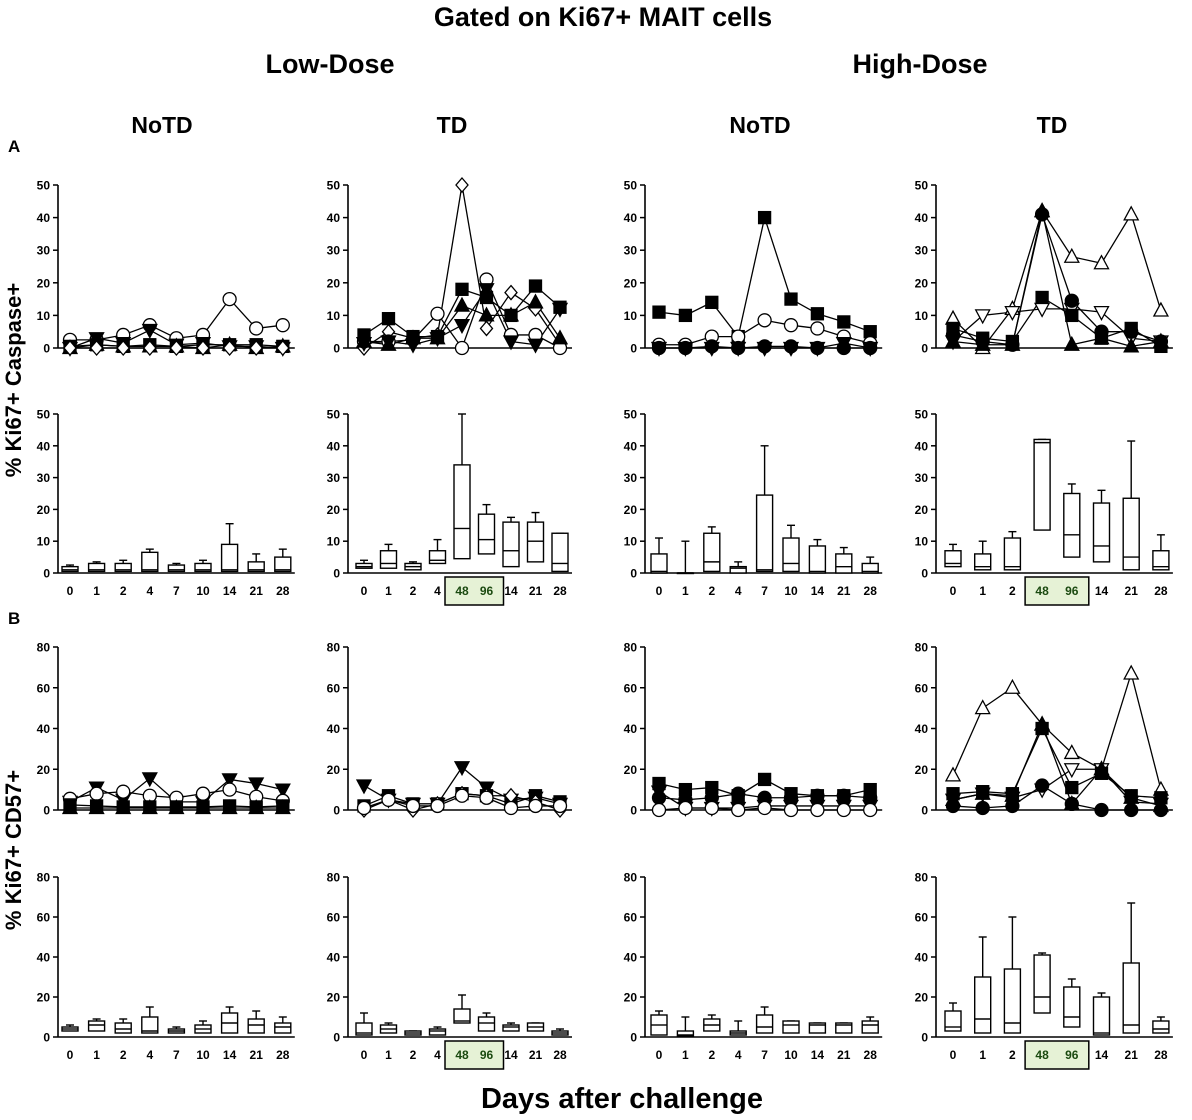  Describe the element at coordinates (487, 1055) in the screenshot. I see `x-tick-label: 96` at that location.